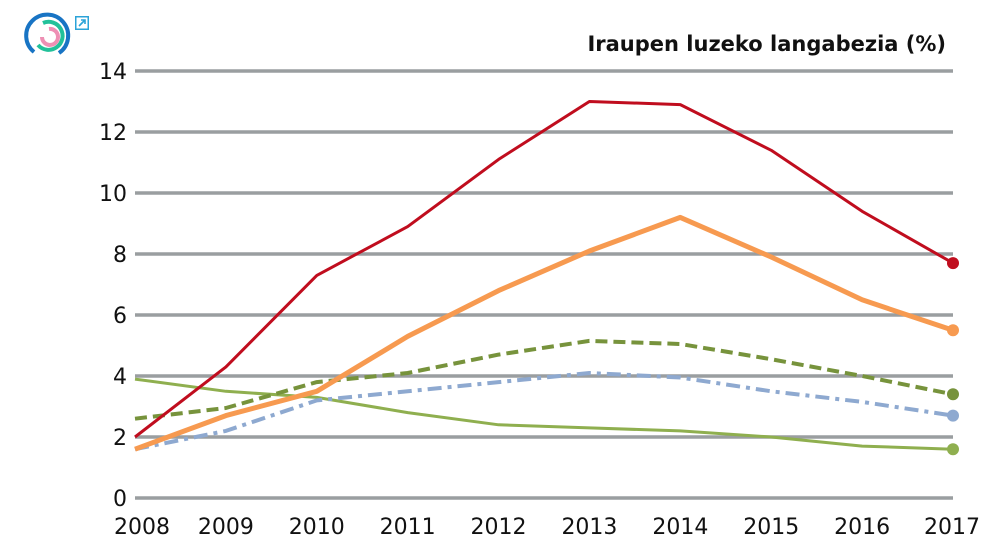 This screenshot has height=542, width=1000. What do you see at coordinates (82, 22) in the screenshot?
I see `external-link-icon` at bounding box center [82, 22].